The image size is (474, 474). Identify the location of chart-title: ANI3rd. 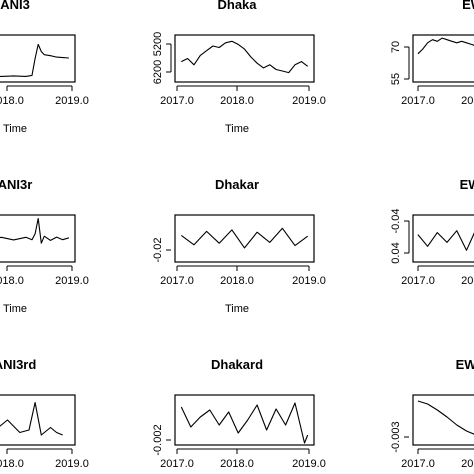
(18, 364).